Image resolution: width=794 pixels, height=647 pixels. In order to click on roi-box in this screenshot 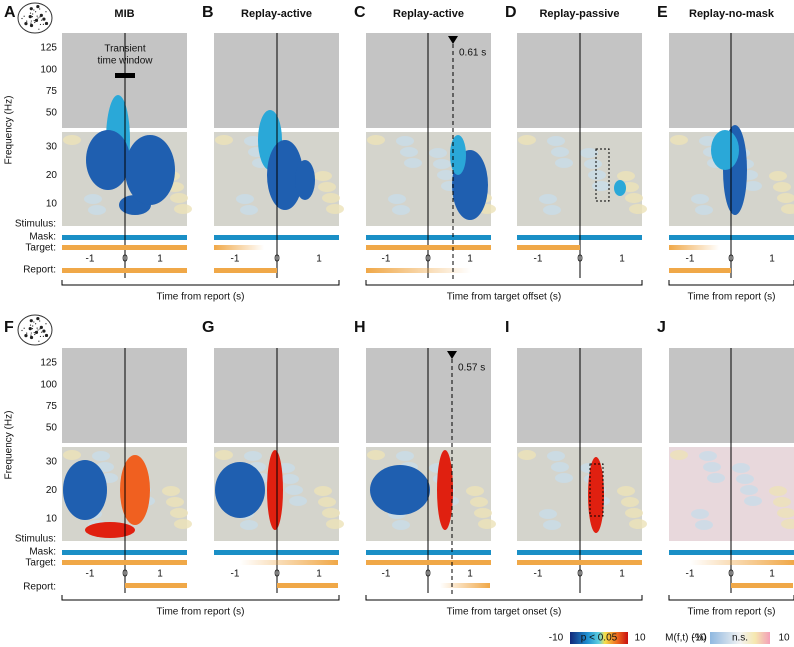, I will do `click(596, 490)`.